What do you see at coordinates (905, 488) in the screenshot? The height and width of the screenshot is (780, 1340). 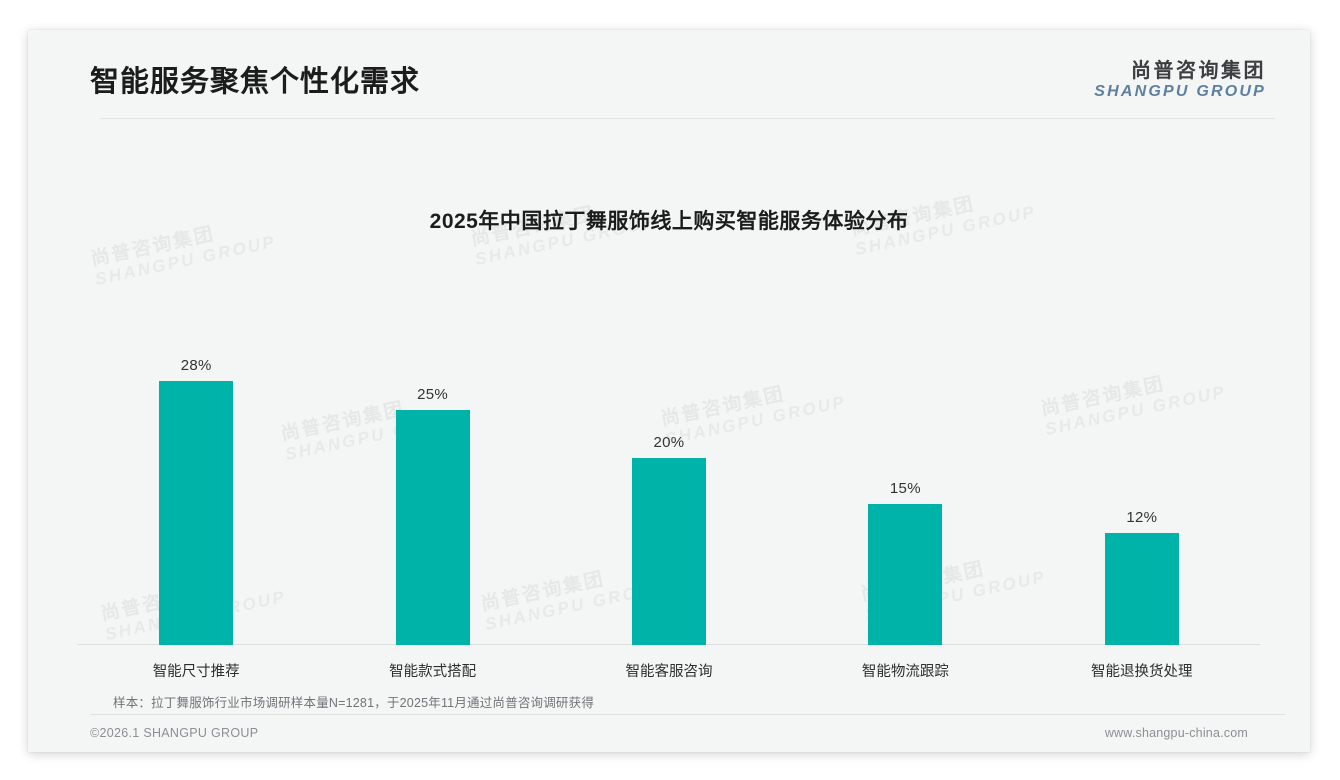 I see `bar-value-label: 15%` at bounding box center [905, 488].